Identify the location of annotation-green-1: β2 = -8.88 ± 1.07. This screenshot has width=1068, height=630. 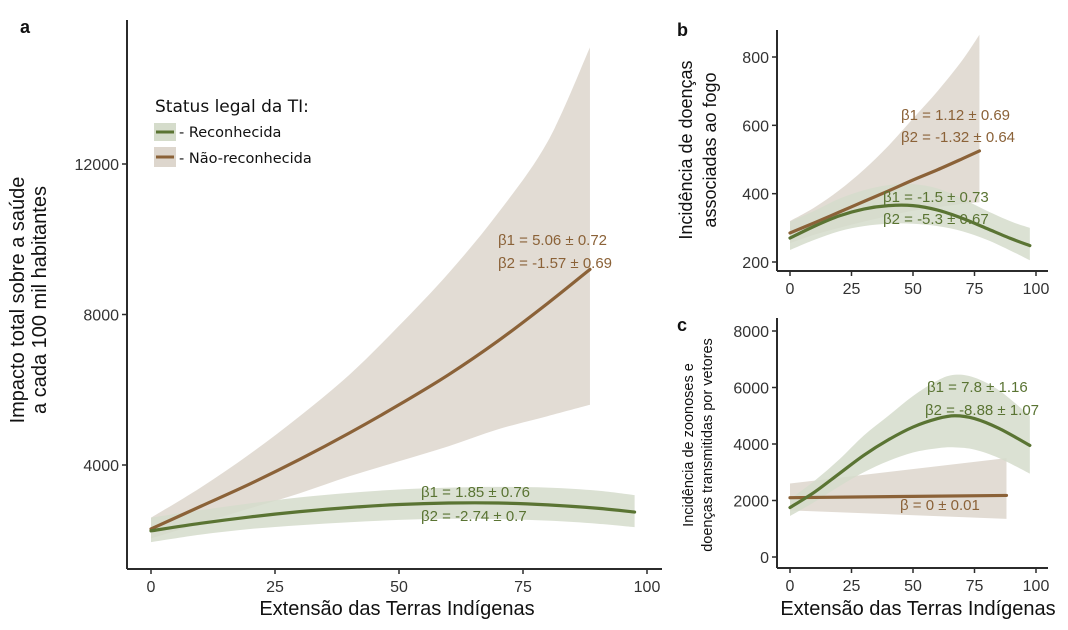
(982, 410).